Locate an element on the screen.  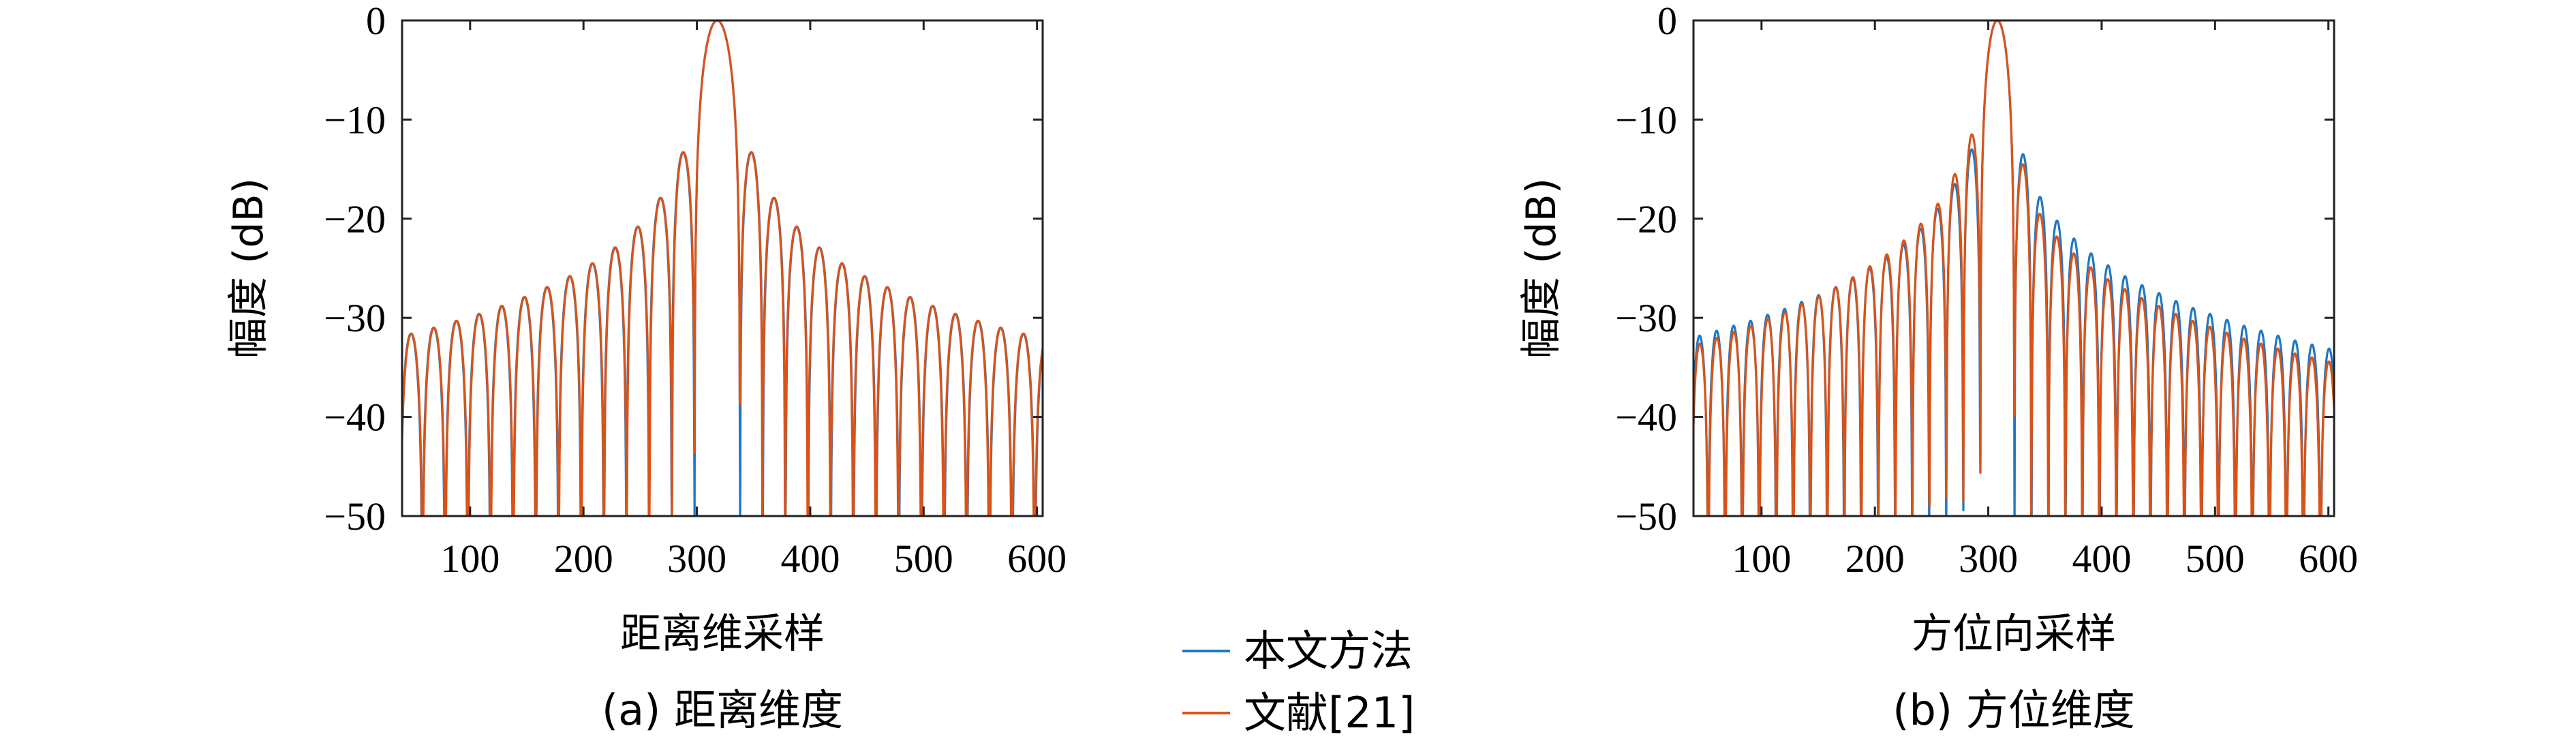
panel-b-x-axis-label: 方位向采样 is located at coordinates (2014, 634).